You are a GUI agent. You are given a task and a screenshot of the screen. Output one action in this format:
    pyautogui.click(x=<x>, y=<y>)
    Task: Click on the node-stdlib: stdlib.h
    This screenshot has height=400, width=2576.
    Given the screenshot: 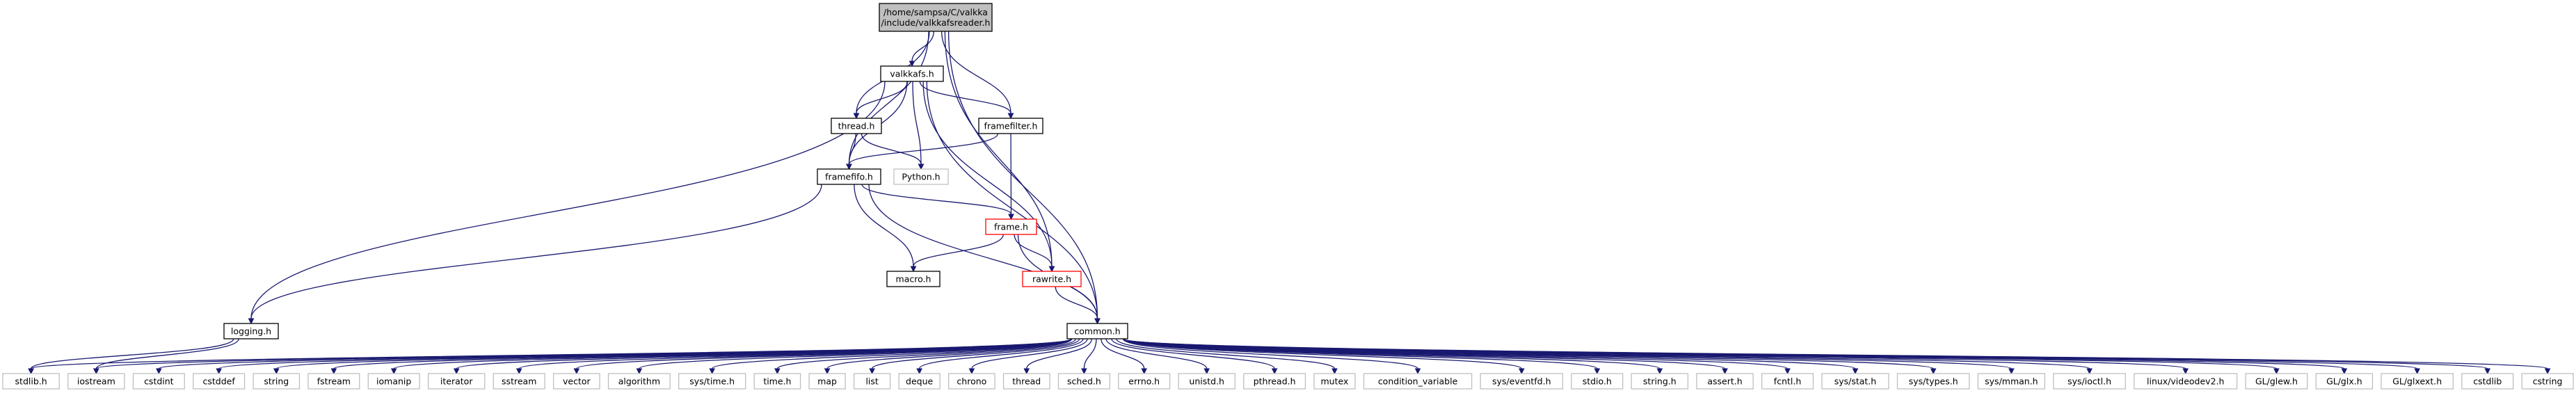 What is the action you would take?
    pyautogui.click(x=31, y=381)
    